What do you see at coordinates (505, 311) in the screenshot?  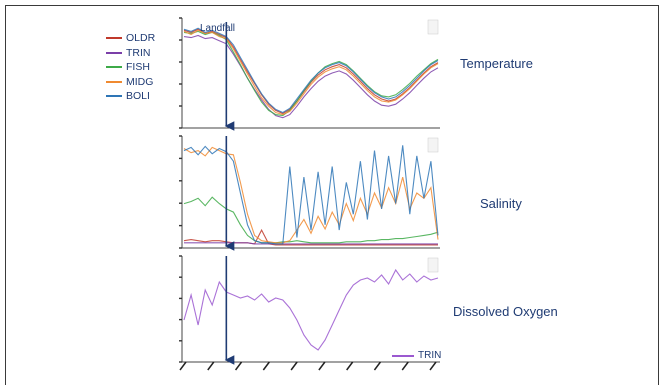 I see `dissolved-oxygen-label: Dissolved Oxygen` at bounding box center [505, 311].